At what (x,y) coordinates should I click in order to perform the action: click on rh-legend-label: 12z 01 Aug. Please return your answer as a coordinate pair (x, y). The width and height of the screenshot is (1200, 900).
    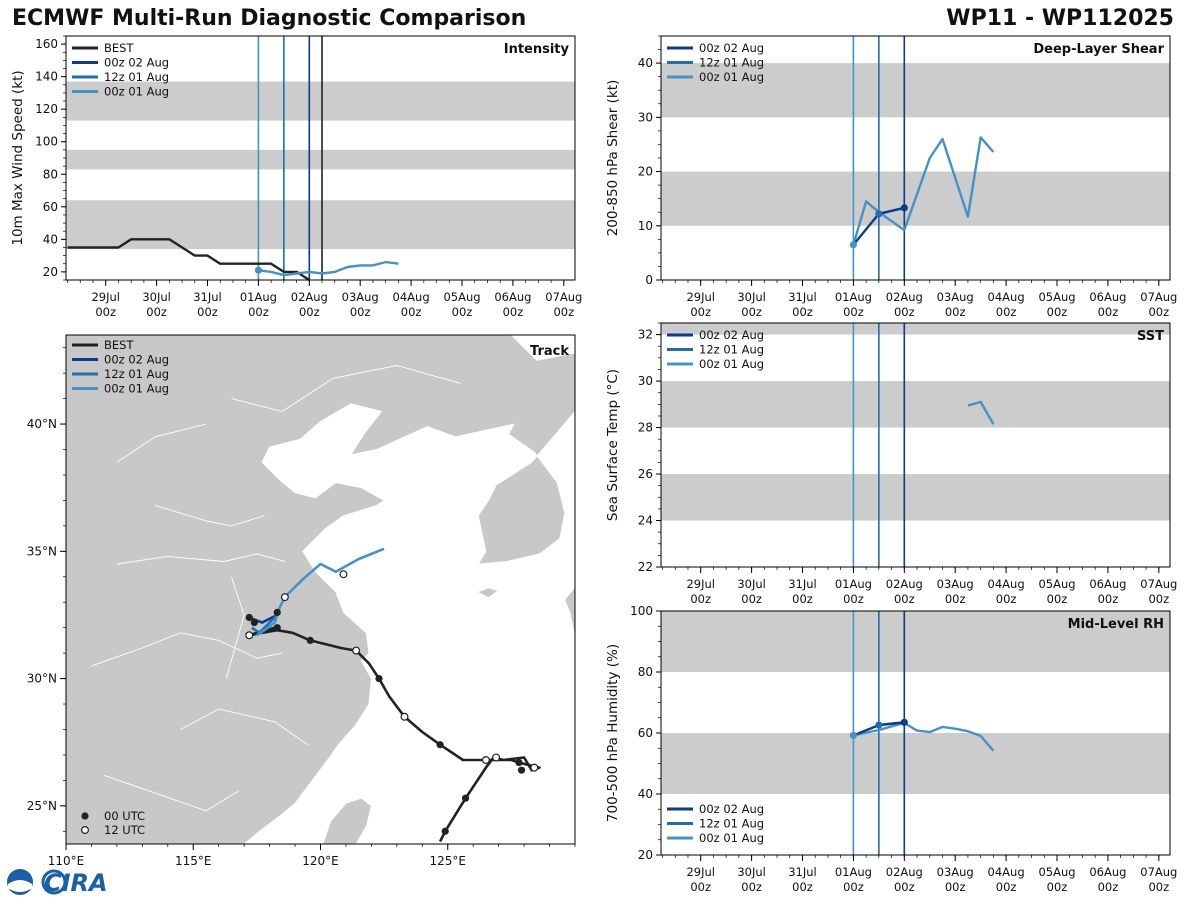
    Looking at the image, I should click on (731, 824).